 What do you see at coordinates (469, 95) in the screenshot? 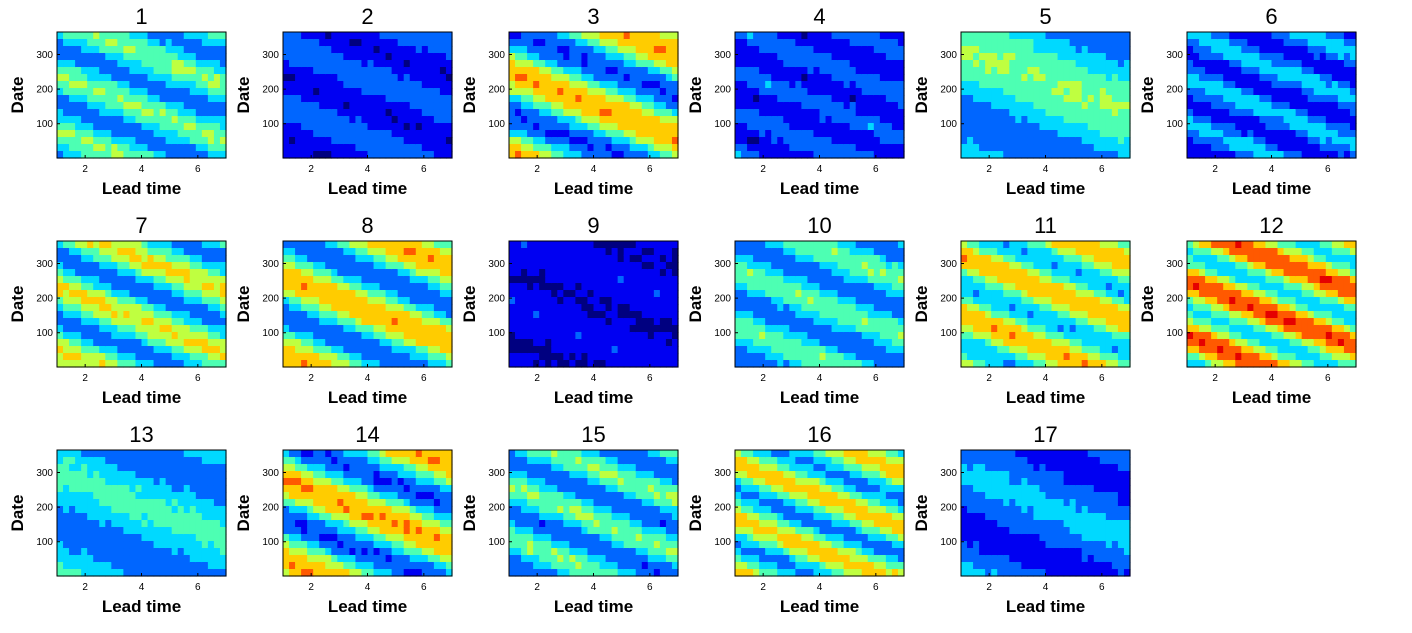
I see `y-axis-label: Date` at bounding box center [469, 95].